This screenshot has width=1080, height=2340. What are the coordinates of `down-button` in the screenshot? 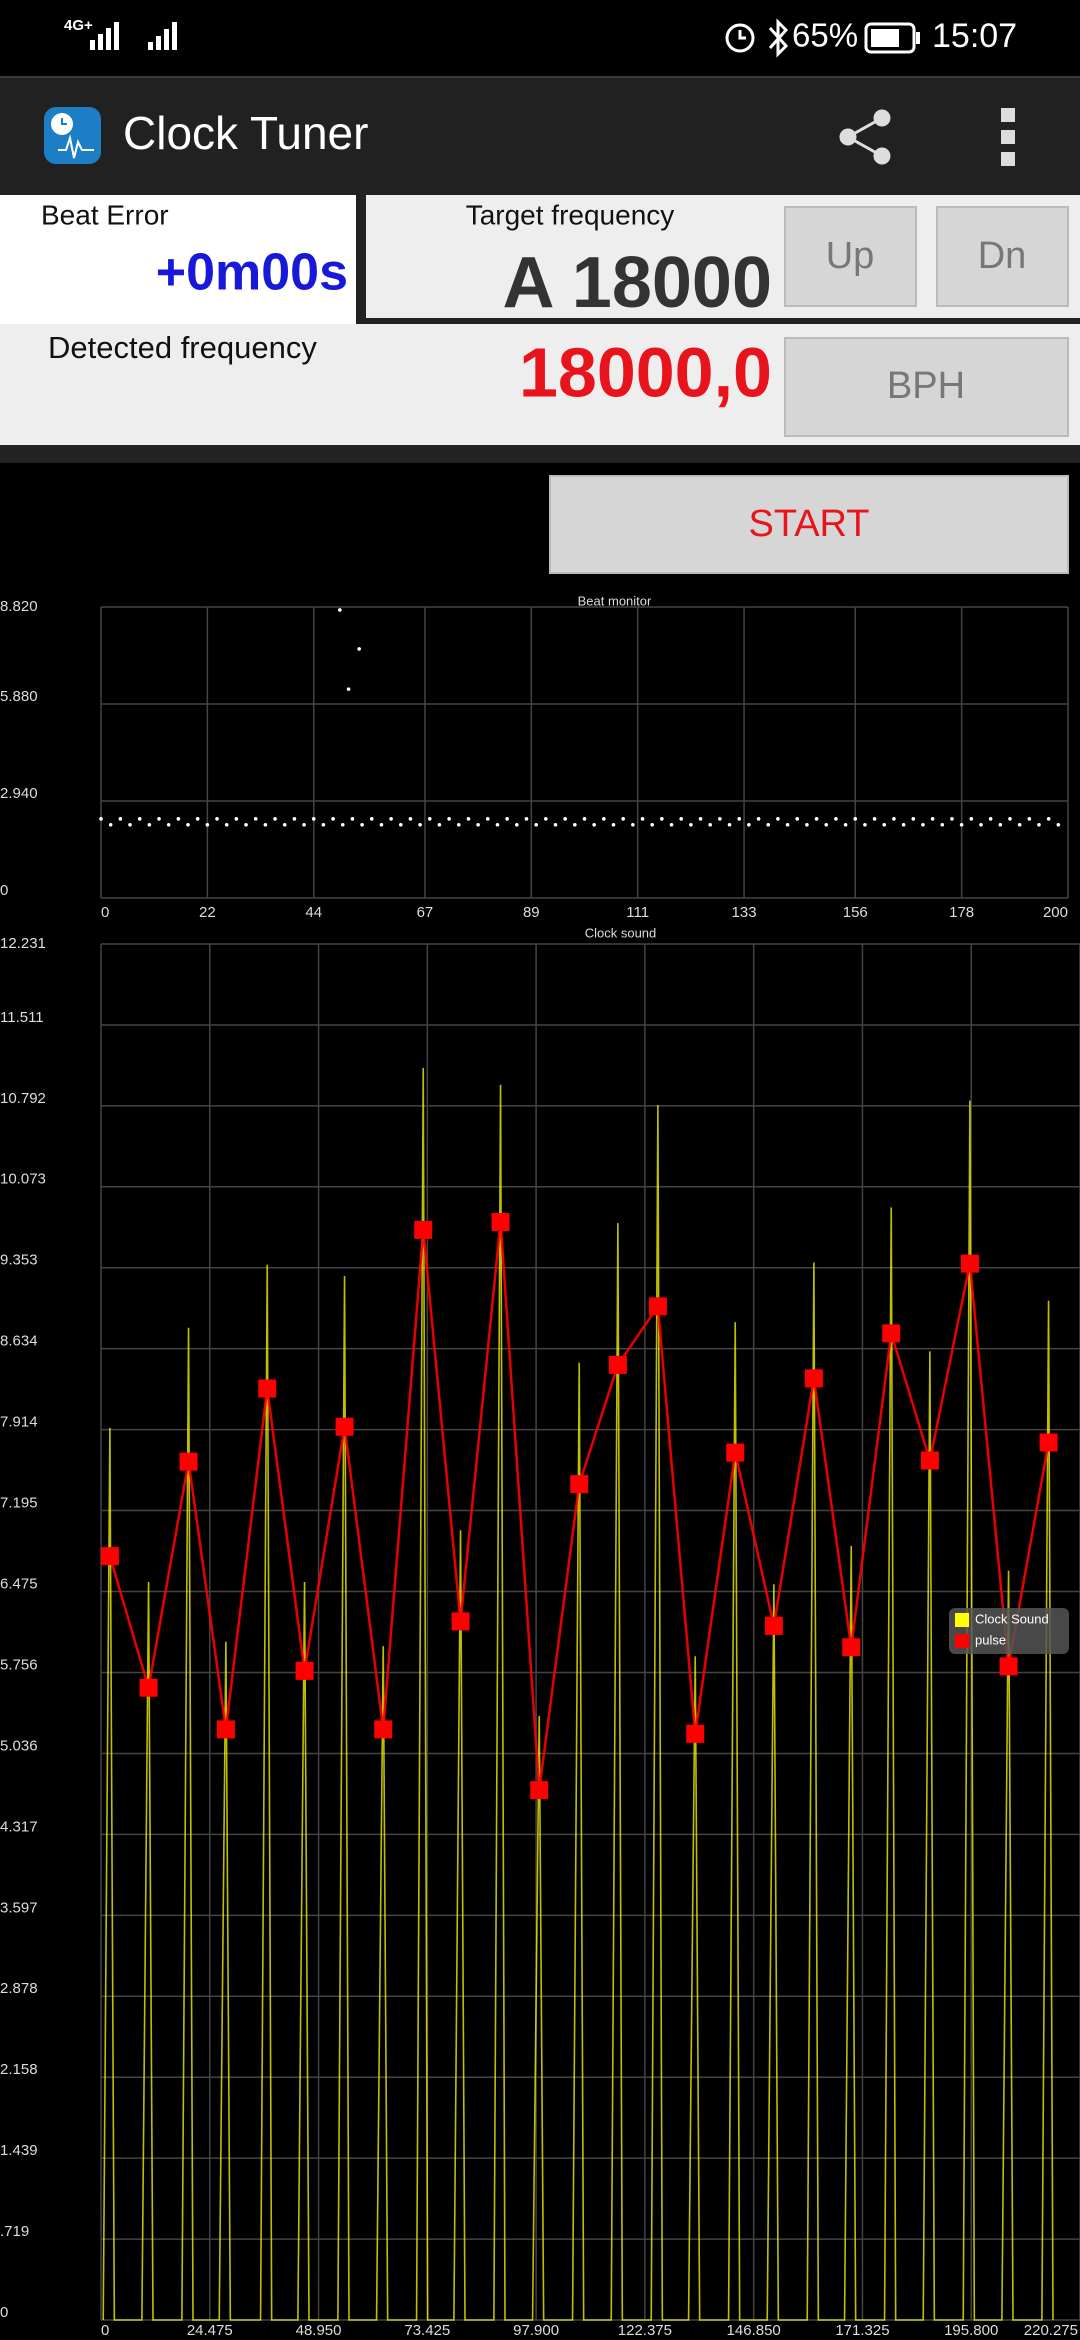 It's located at (1002, 256).